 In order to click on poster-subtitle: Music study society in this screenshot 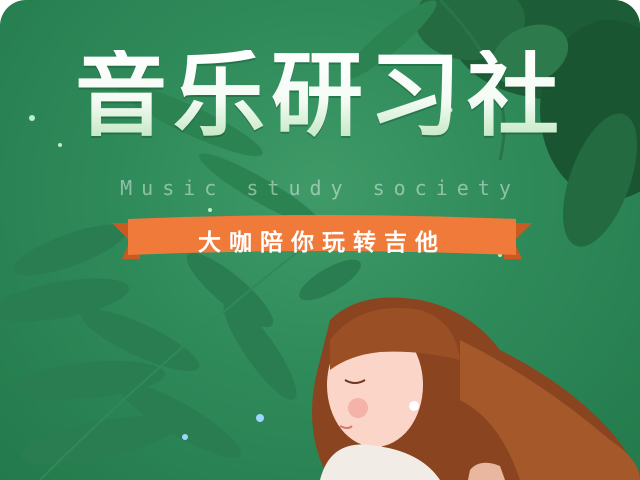, I will do `click(320, 188)`.